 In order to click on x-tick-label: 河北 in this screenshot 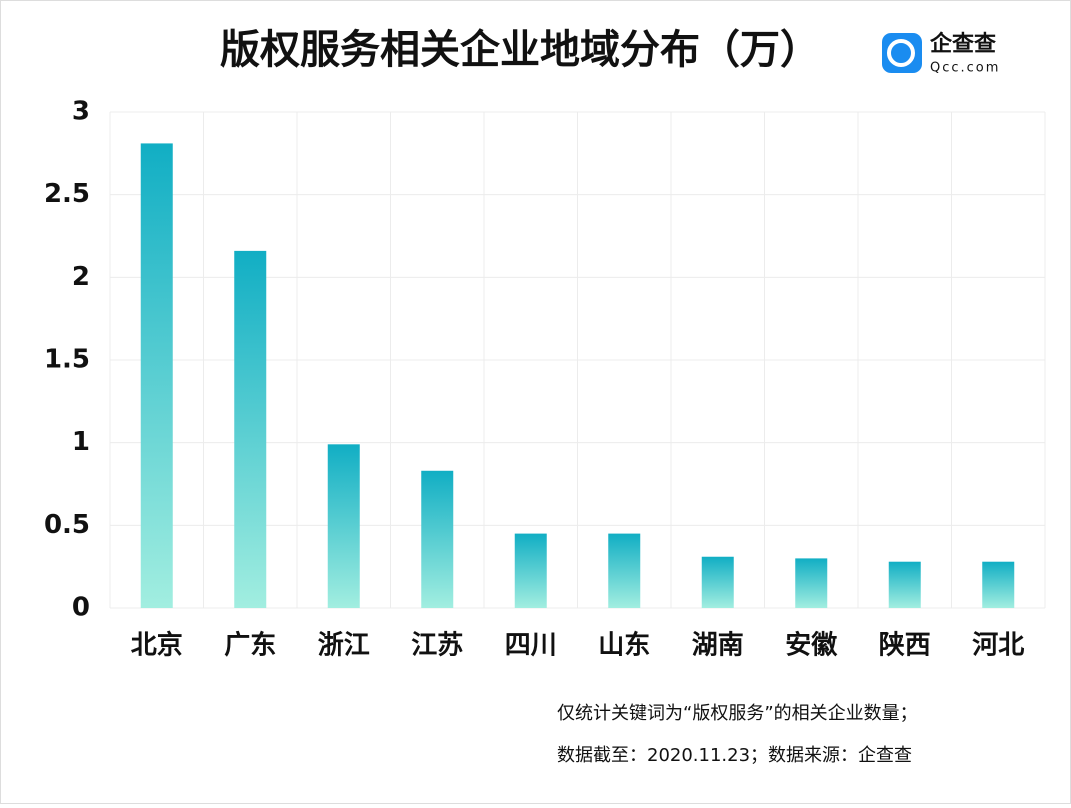, I will do `click(998, 646)`.